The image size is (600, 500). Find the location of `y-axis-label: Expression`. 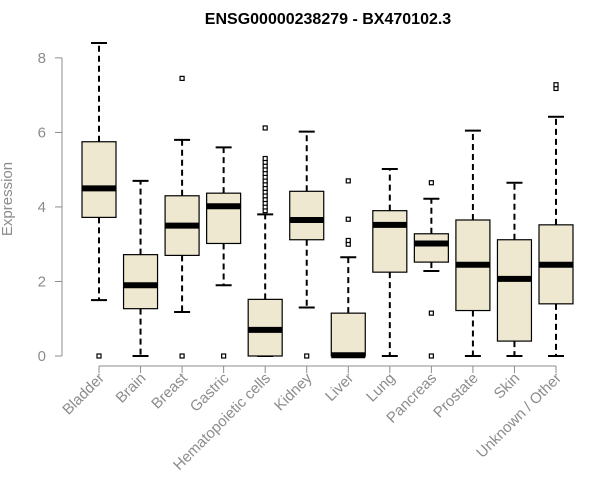

y-axis-label: Expression is located at coordinates (8, 199).